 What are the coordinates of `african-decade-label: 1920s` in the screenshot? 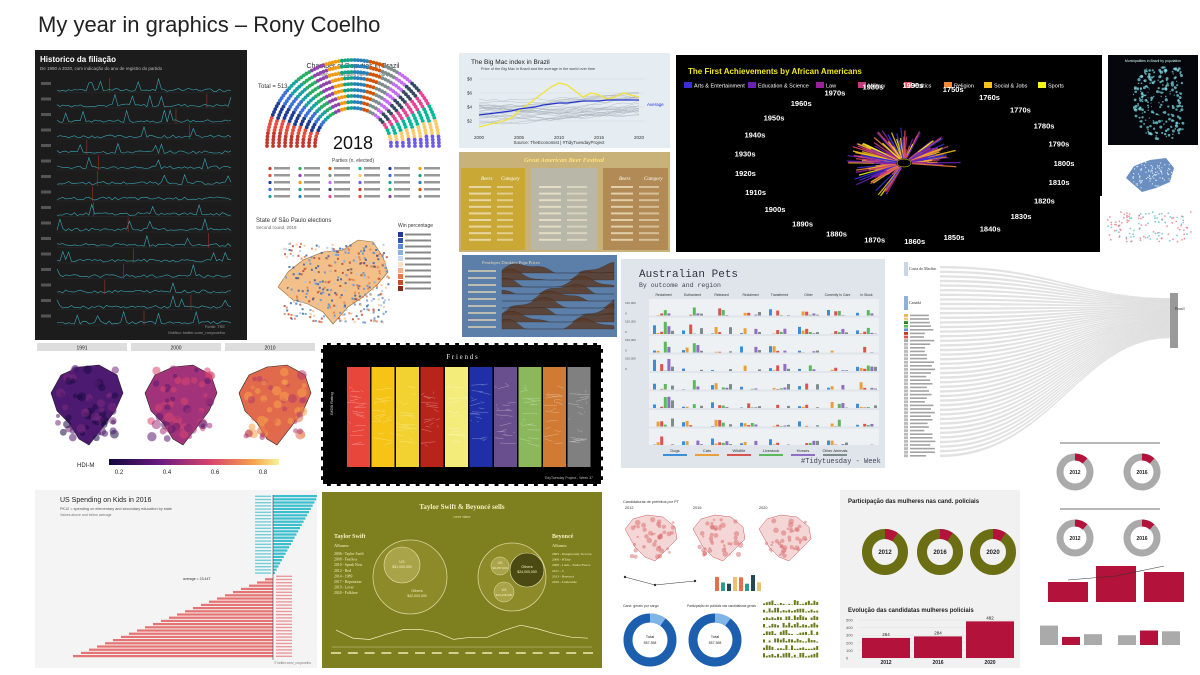 It's located at (745, 173).